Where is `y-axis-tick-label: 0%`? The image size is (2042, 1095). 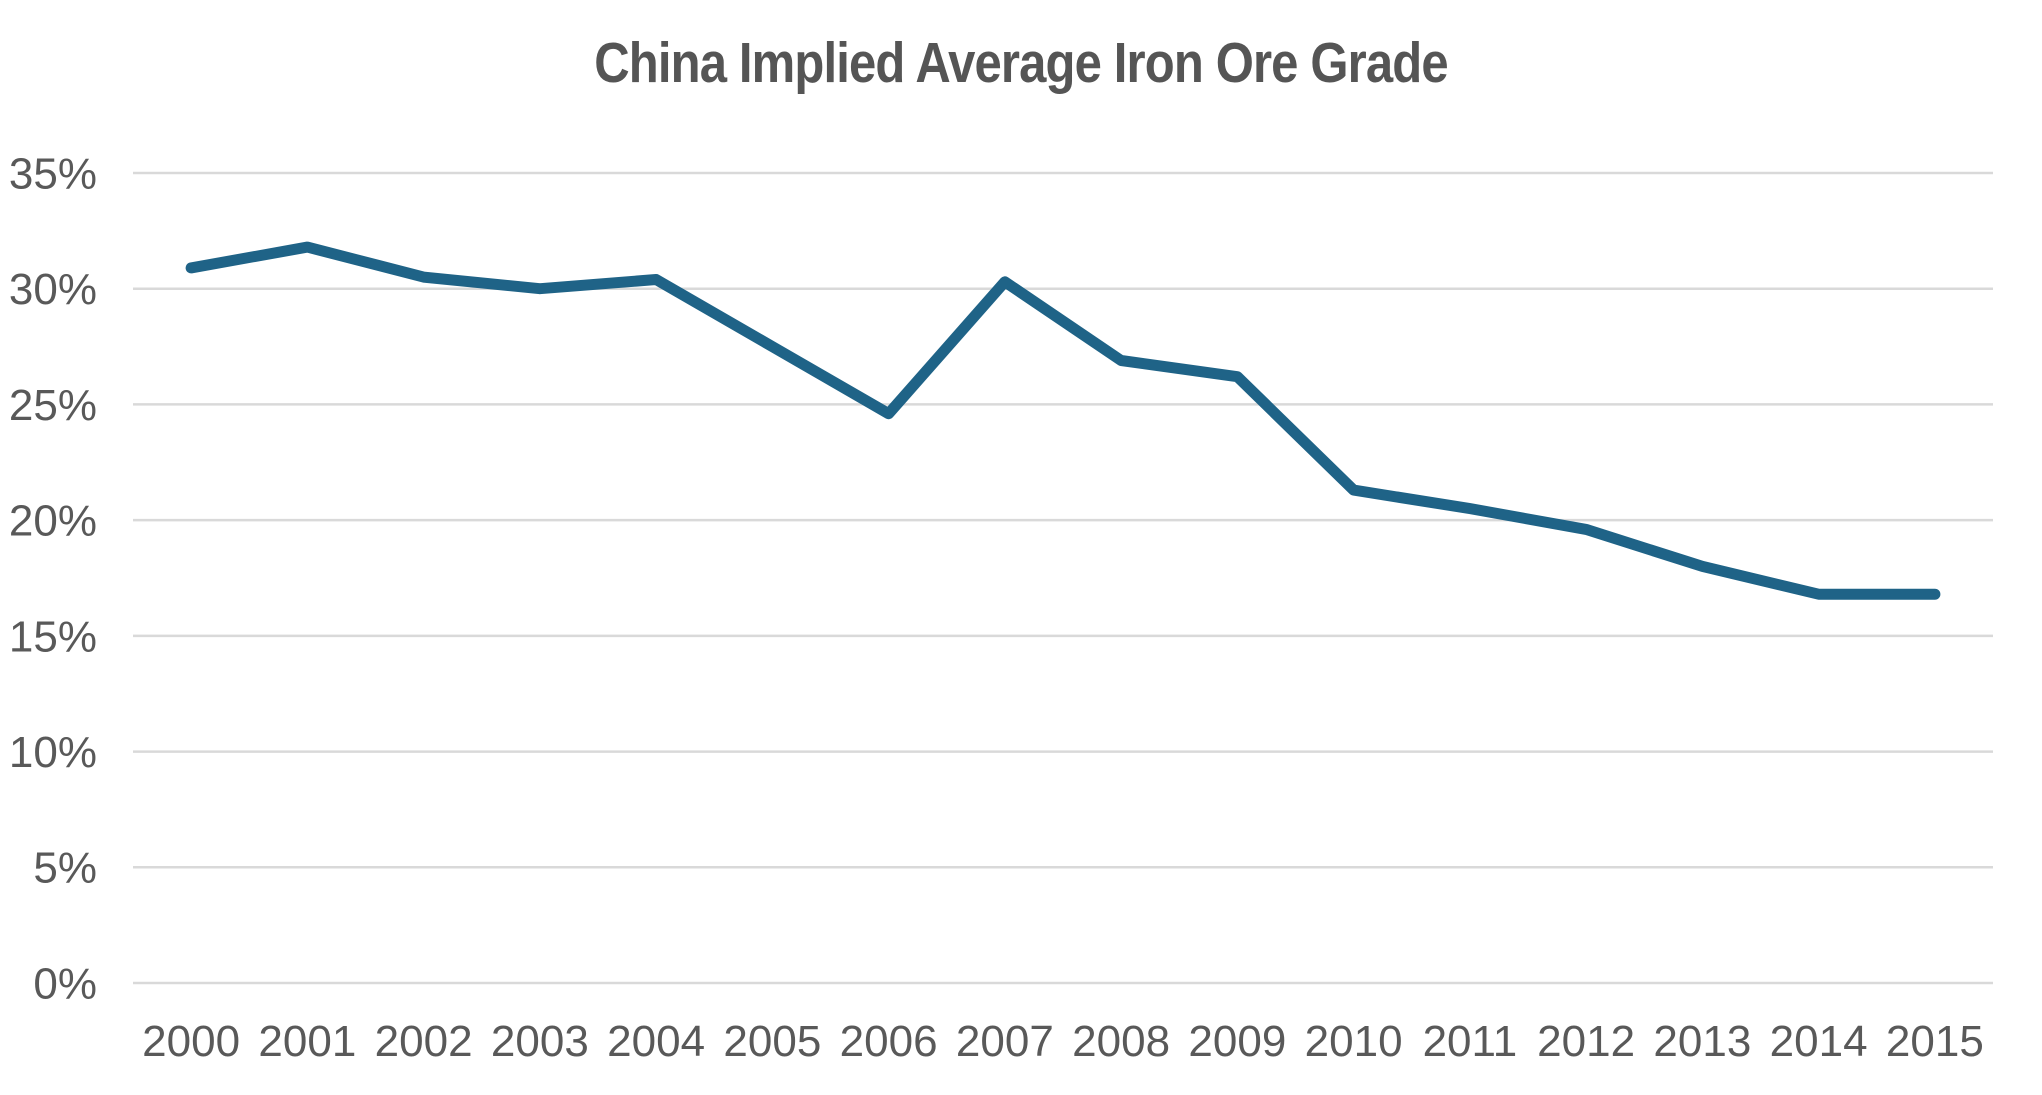
y-axis-tick-label: 0% is located at coordinates (65, 983).